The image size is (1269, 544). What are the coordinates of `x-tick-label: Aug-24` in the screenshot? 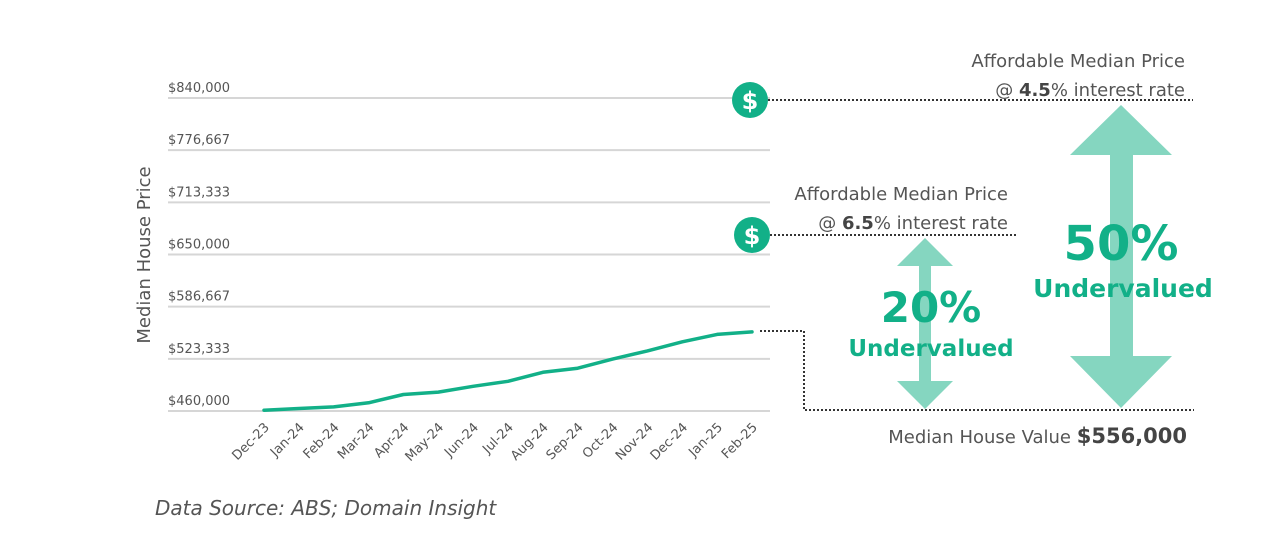 It's located at (530, 442).